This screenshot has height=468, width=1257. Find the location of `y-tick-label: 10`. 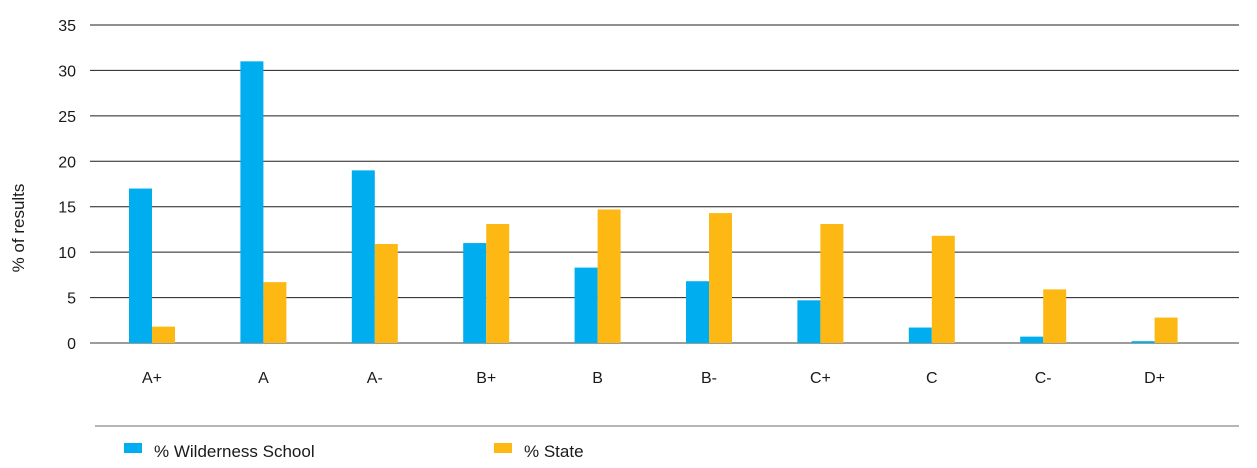

y-tick-label: 10 is located at coordinates (67, 253).